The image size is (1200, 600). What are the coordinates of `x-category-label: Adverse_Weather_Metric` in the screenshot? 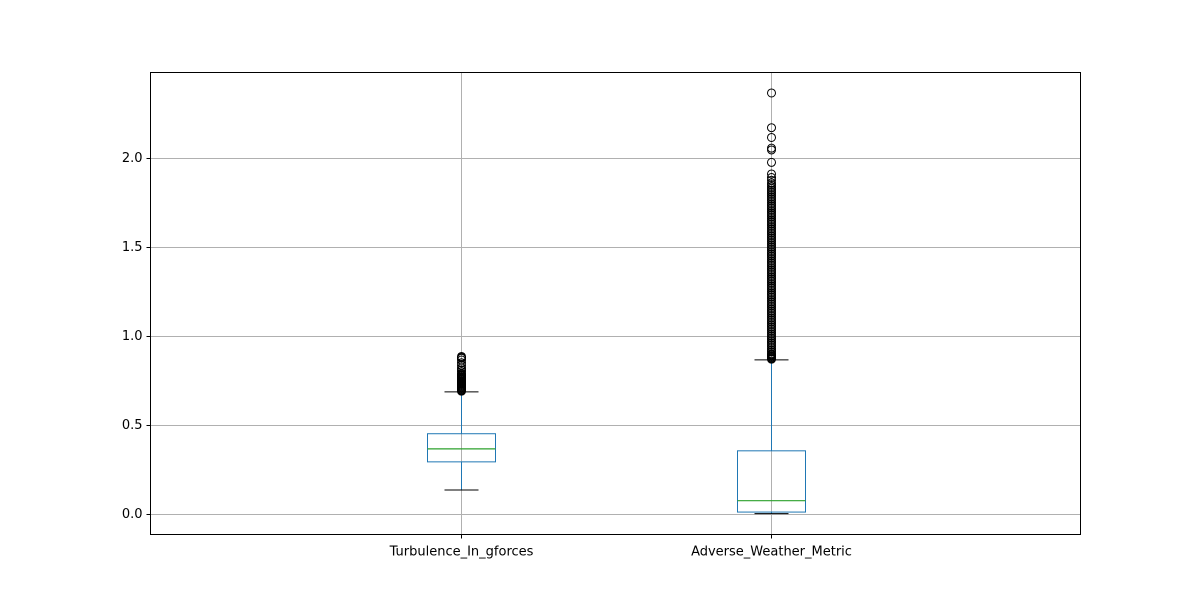 It's located at (771, 552).